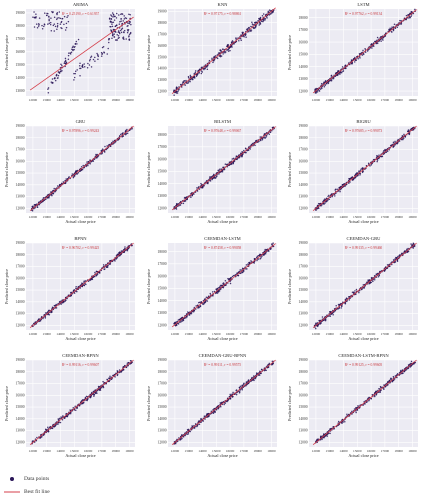  Describe the element at coordinates (162, 57) in the screenshot. I see `y-tick-label: 15000` at that location.